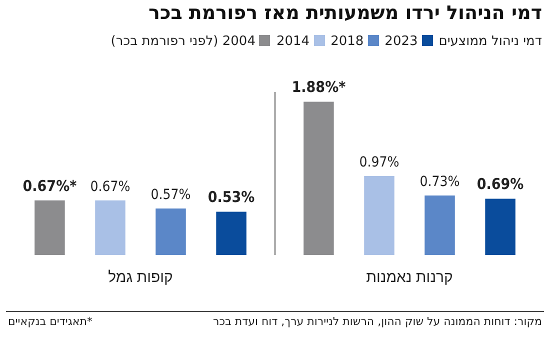 The width and height of the screenshot is (550, 340). Describe the element at coordinates (170, 195) in the screenshot. I see `data-label: 0.57%` at that location.